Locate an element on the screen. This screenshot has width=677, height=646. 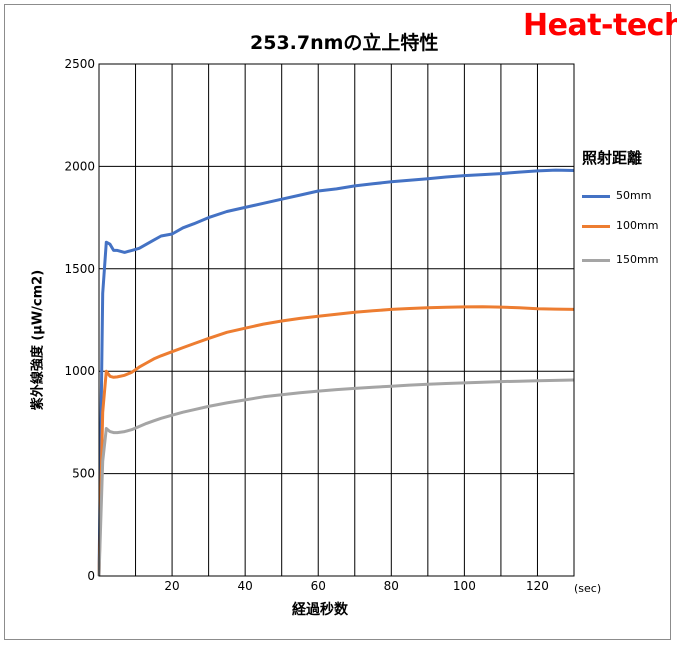
x-tick-label: 100 is located at coordinates (464, 586).